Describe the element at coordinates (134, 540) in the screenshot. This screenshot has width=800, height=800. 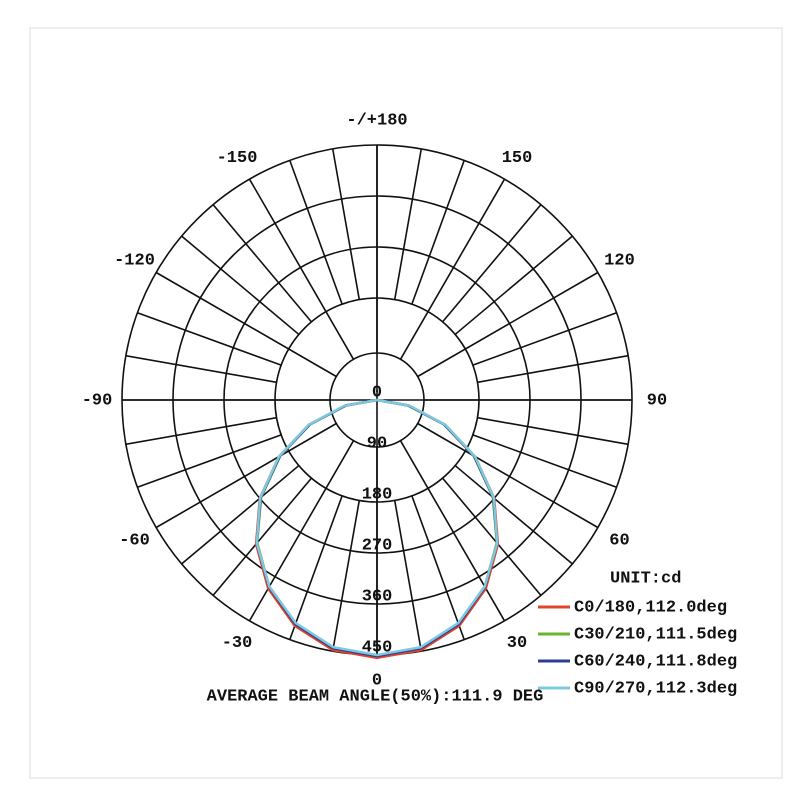
I see `angle-tick-label: -60` at that location.